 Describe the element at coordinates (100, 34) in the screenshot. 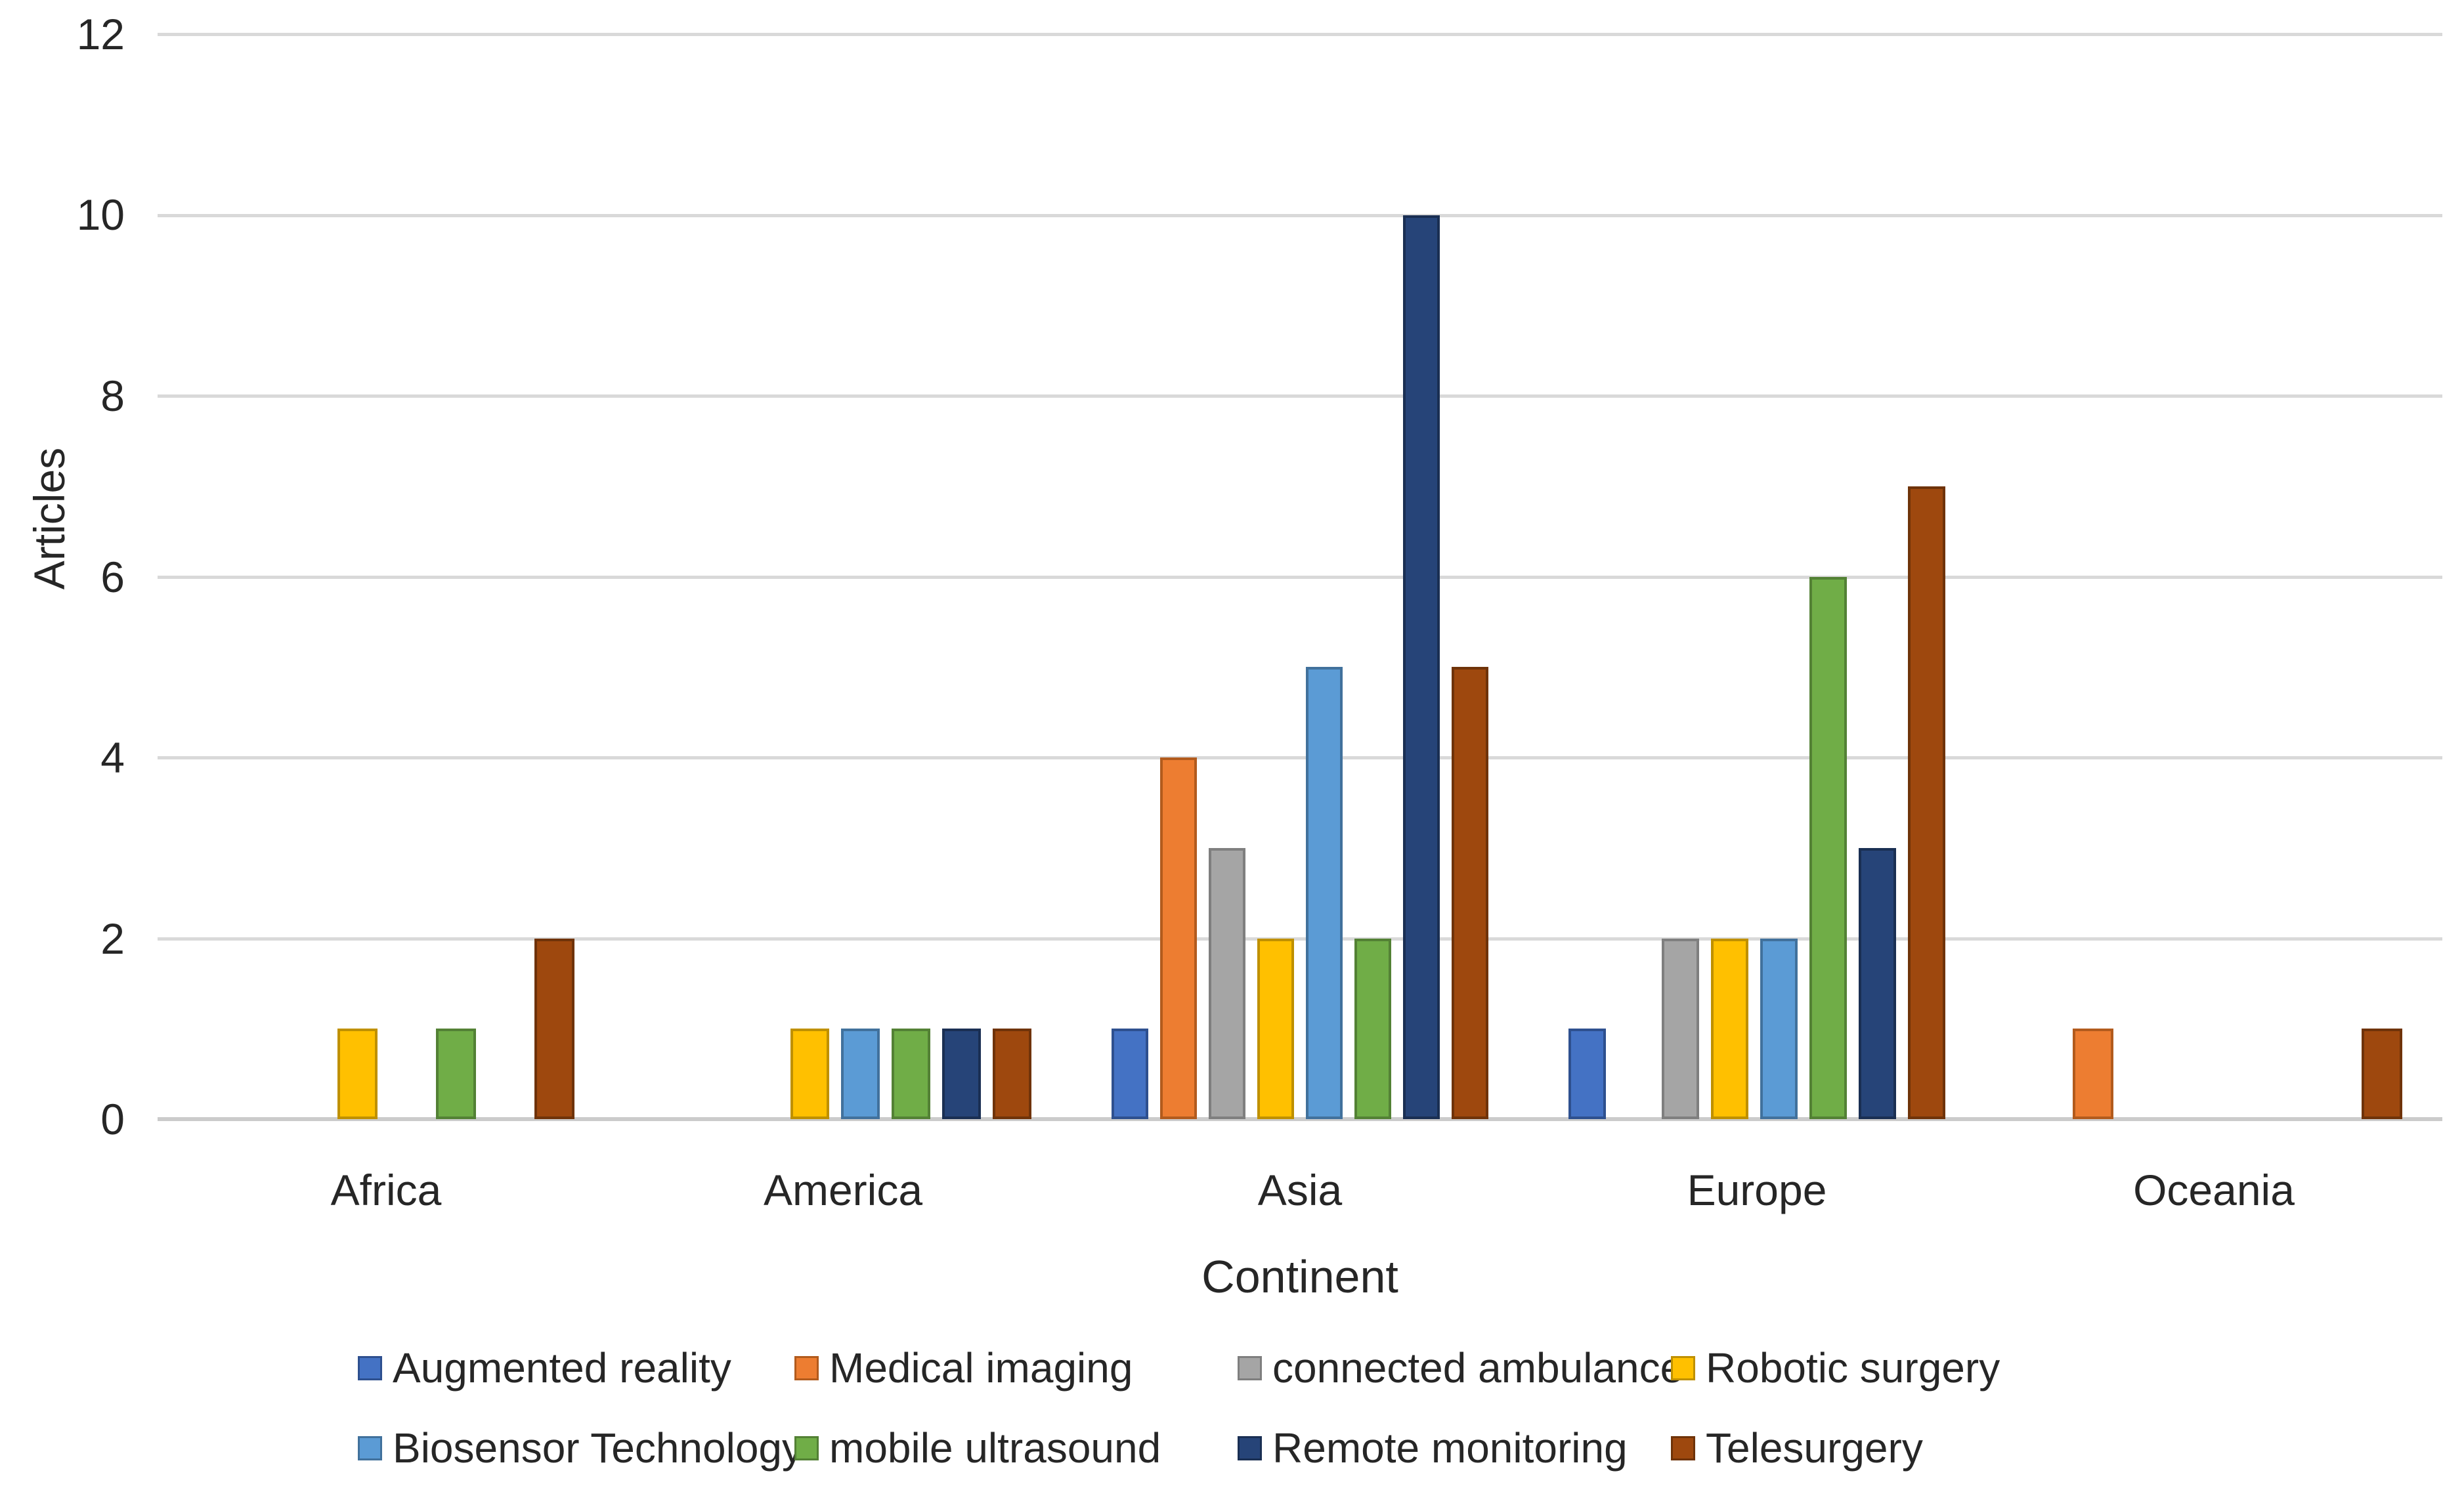

I see `y-tick-label-12: 12` at that location.